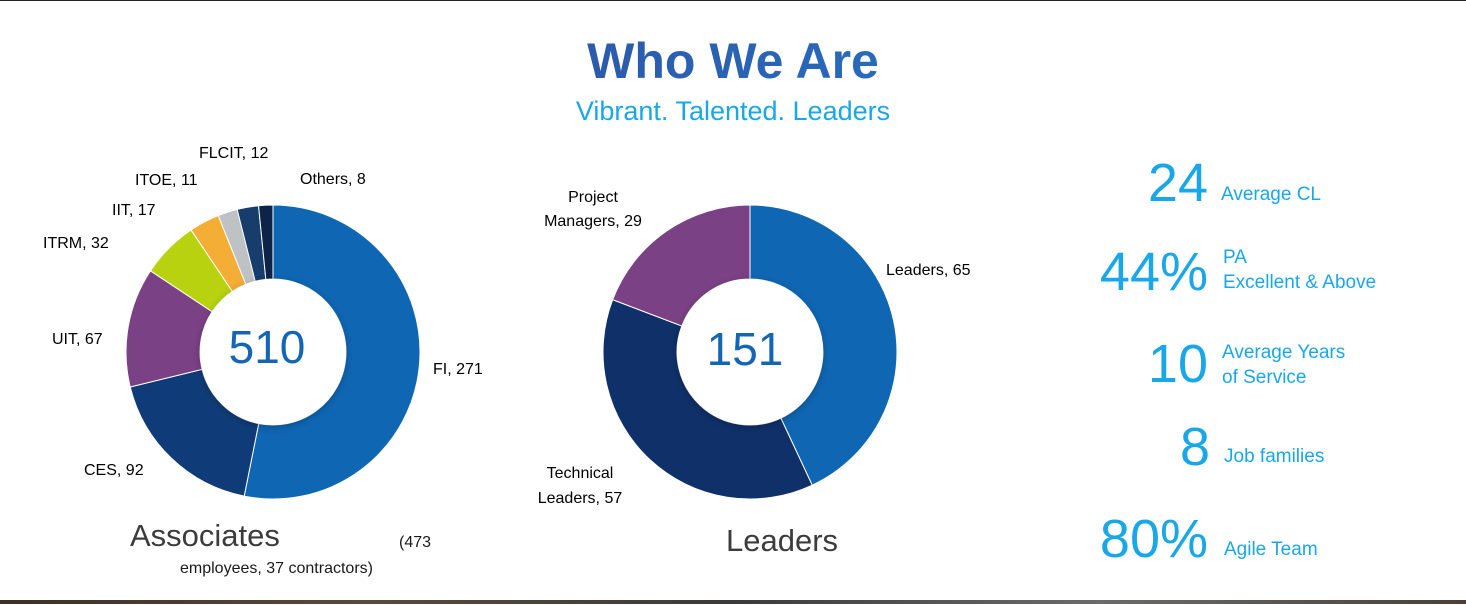  I want to click on page-subtitle: Vibrant. Talented. Leaders, so click(733, 111).